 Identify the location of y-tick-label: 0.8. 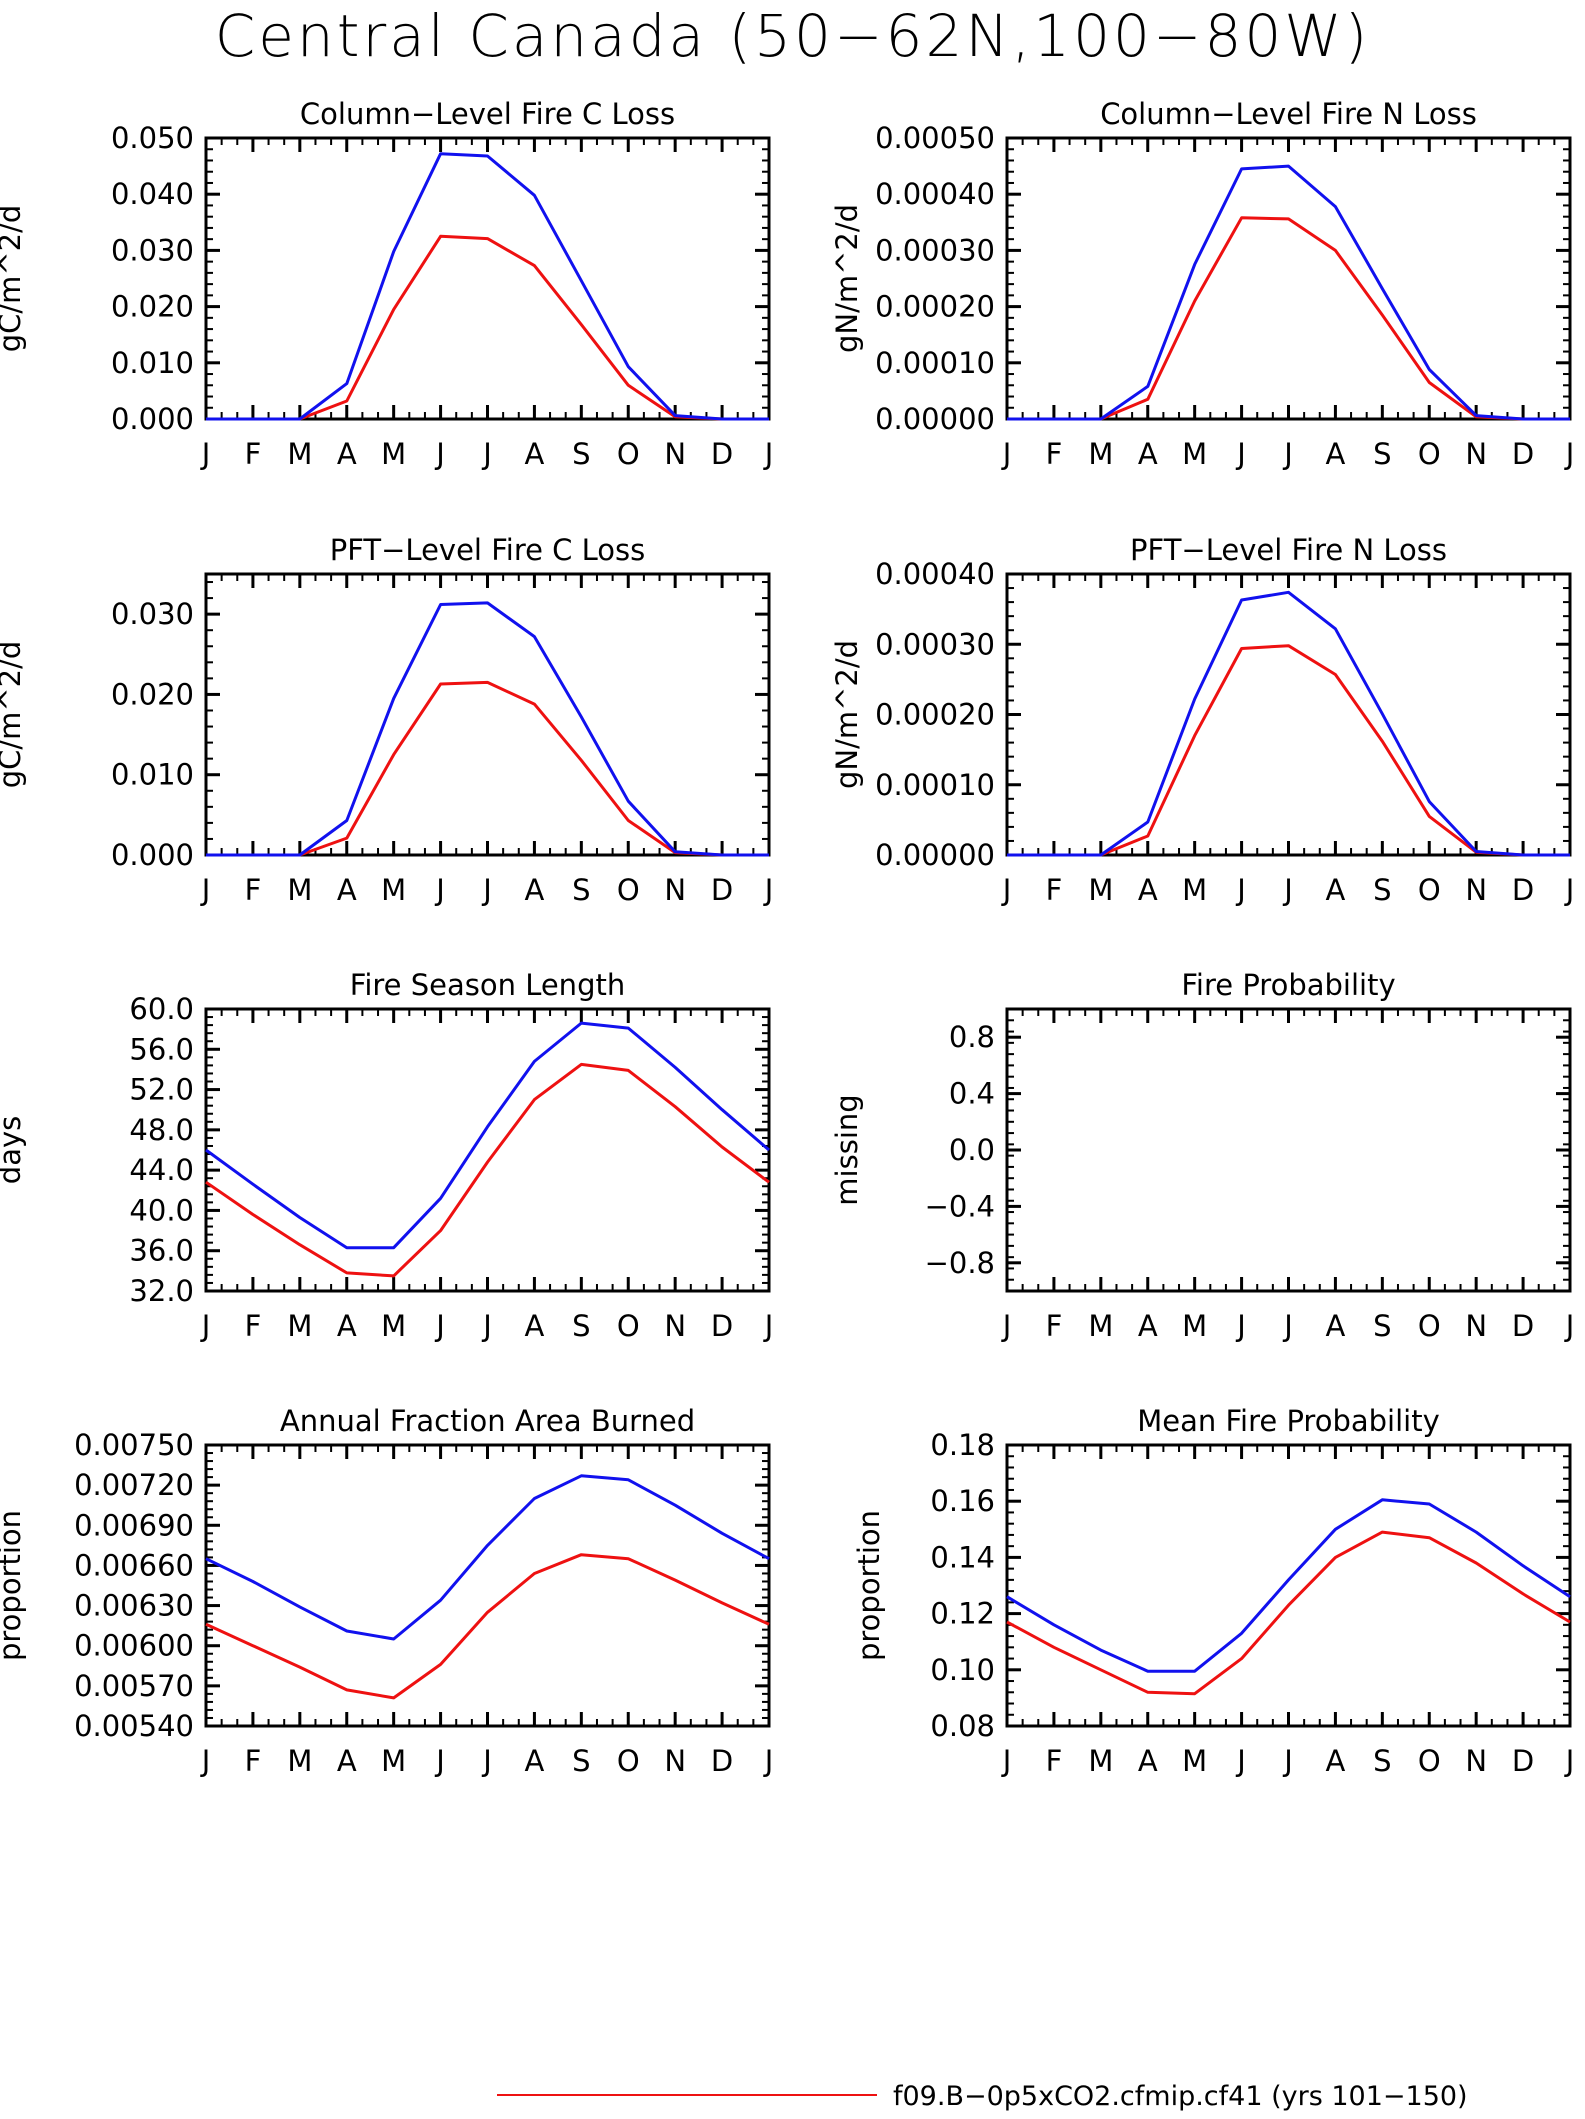
(972, 1037).